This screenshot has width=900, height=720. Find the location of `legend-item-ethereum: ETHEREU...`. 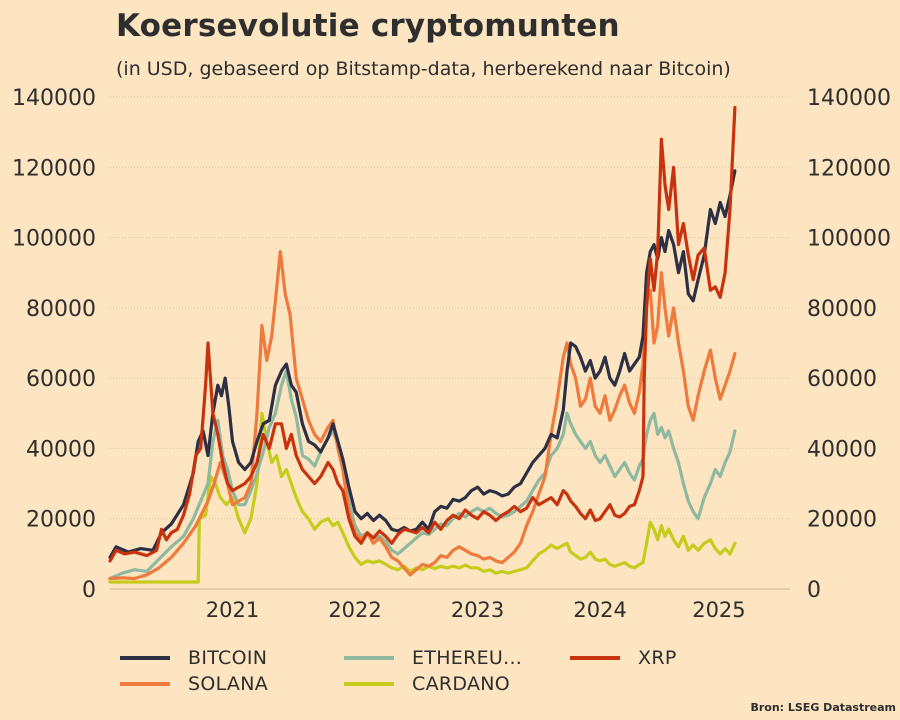

legend-item-ethereum: ETHEREU... is located at coordinates (433, 658).